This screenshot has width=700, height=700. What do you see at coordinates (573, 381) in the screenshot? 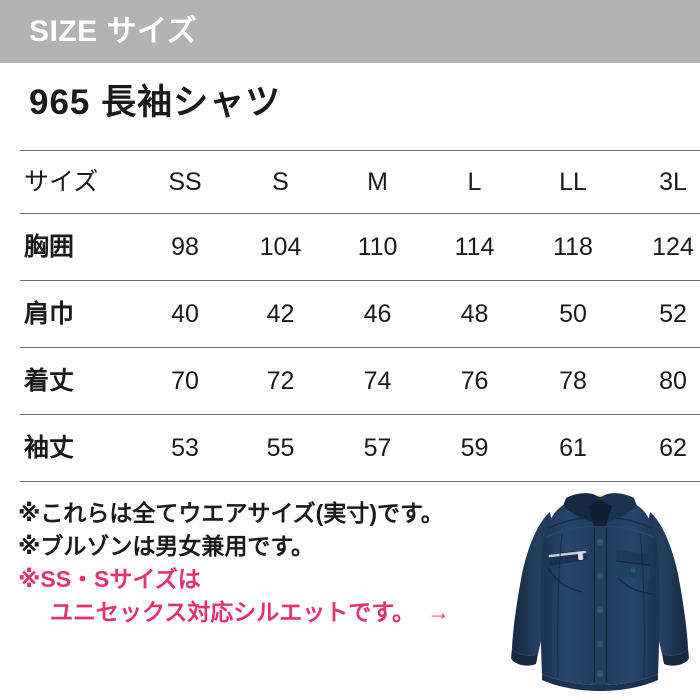
I see `table-cell: 78` at bounding box center [573, 381].